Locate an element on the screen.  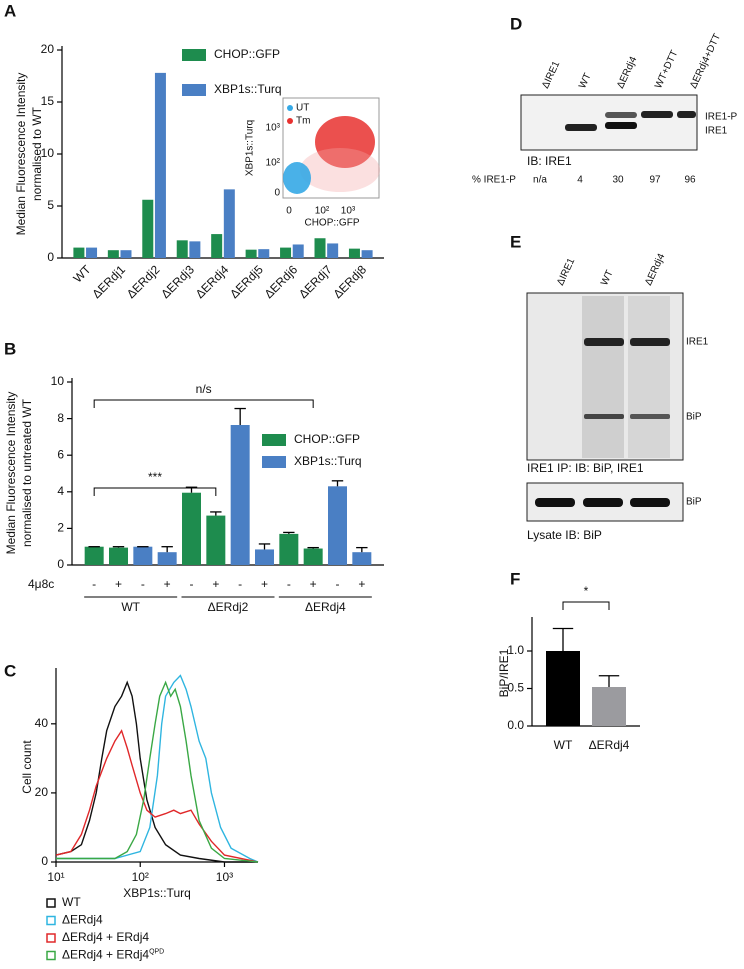
tm-spread is located at coordinates (340, 170).